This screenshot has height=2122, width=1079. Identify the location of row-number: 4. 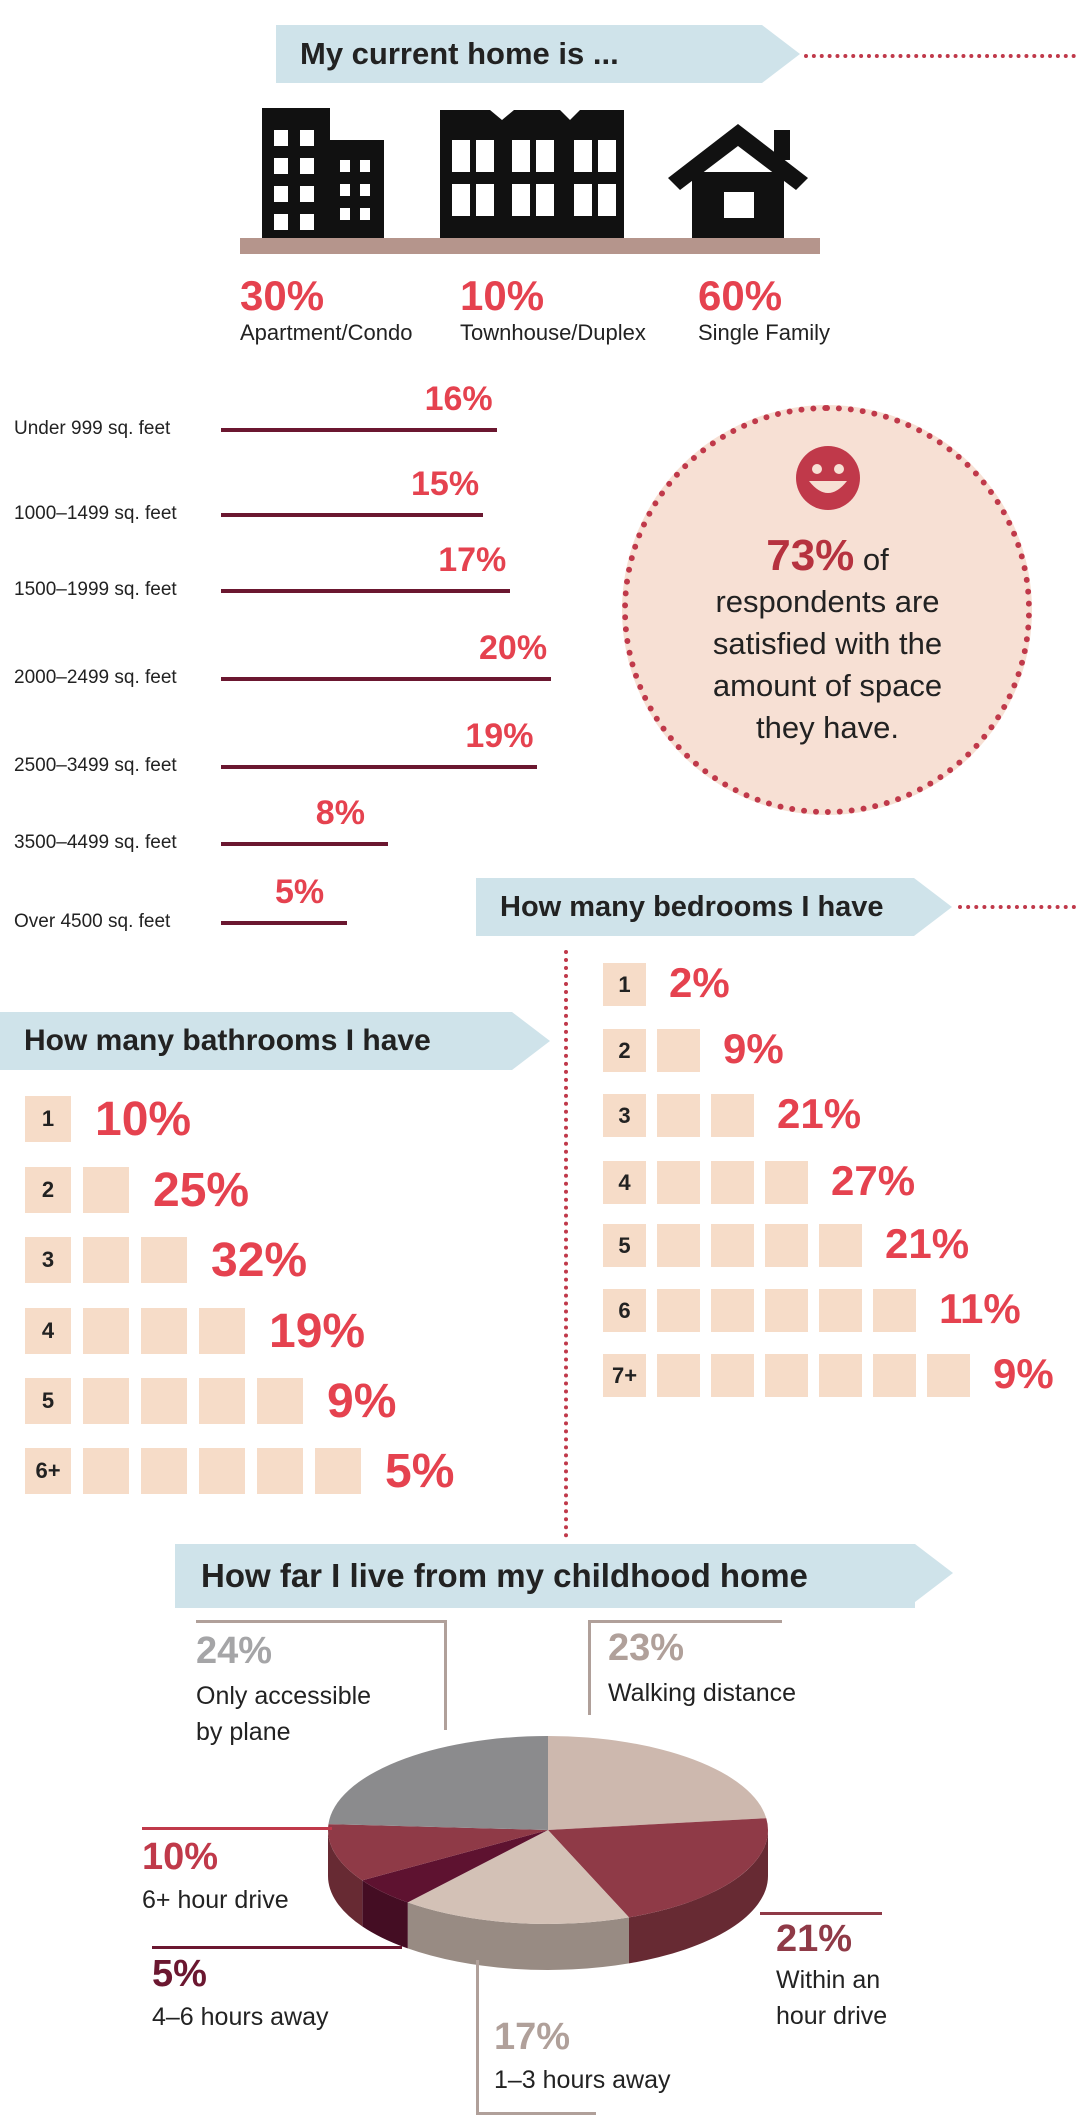
(624, 1182).